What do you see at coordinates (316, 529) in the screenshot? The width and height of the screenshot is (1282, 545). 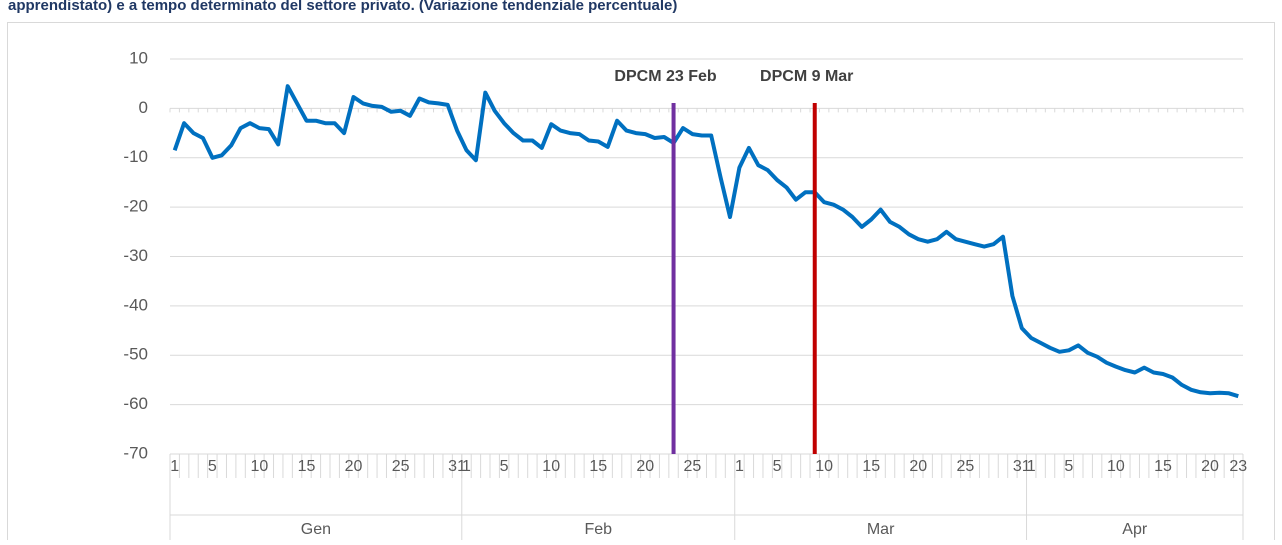 I see `group-label: Gen` at bounding box center [316, 529].